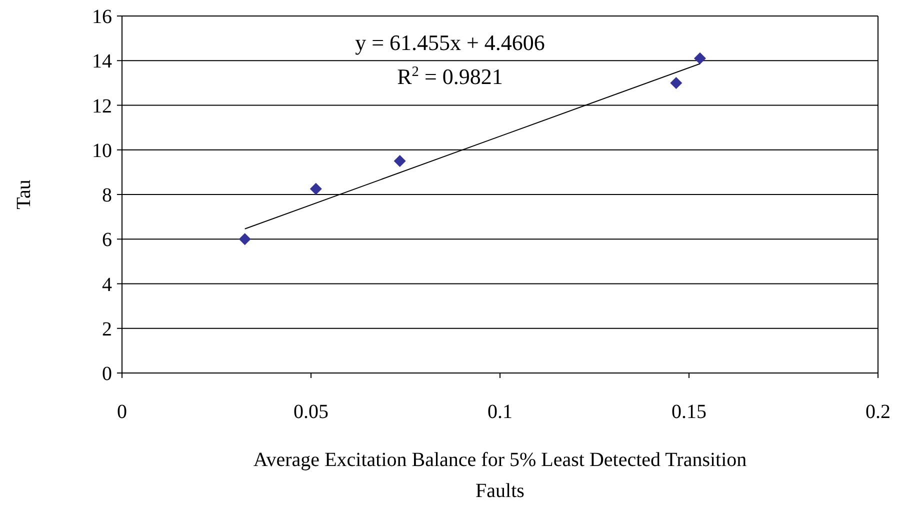 The height and width of the screenshot is (507, 899). What do you see at coordinates (500, 475) in the screenshot?
I see `x-axis-title: Average Excitation Balance for 5% Least Detected Transition Faults` at bounding box center [500, 475].